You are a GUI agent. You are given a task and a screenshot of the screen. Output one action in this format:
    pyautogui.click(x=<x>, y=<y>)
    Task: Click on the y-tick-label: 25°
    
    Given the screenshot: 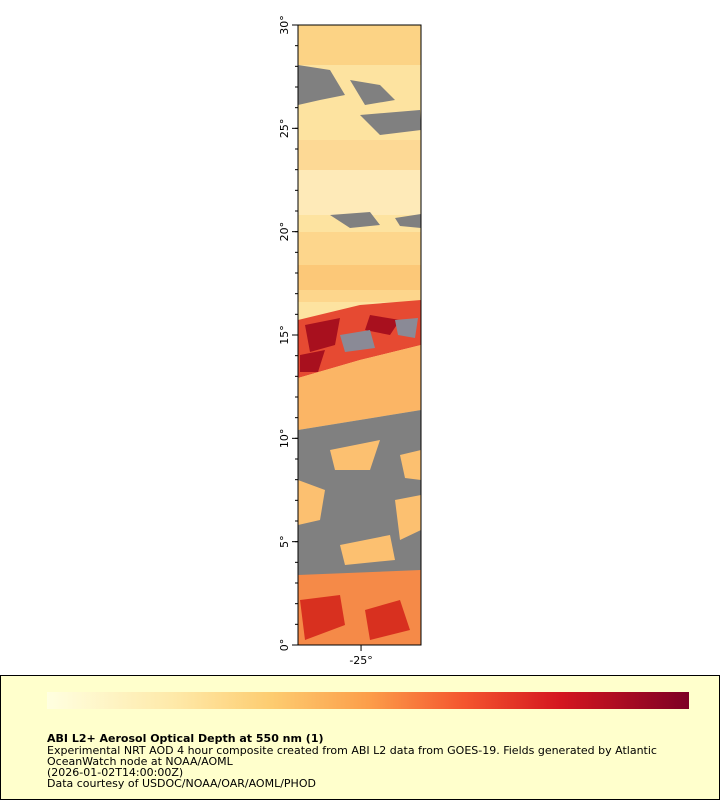 What is the action you would take?
    pyautogui.click(x=284, y=129)
    